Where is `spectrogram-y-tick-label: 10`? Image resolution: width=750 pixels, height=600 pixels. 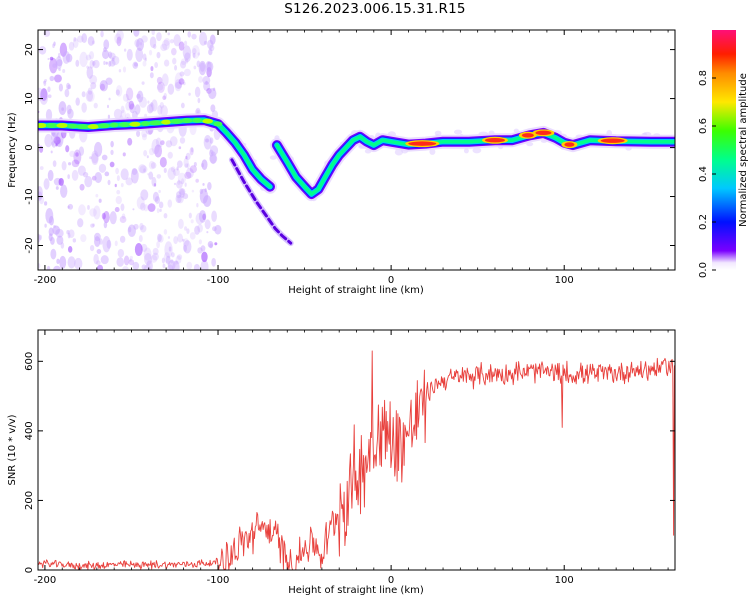 spectrogram-y-tick-label: 10 is located at coordinates (29, 98).